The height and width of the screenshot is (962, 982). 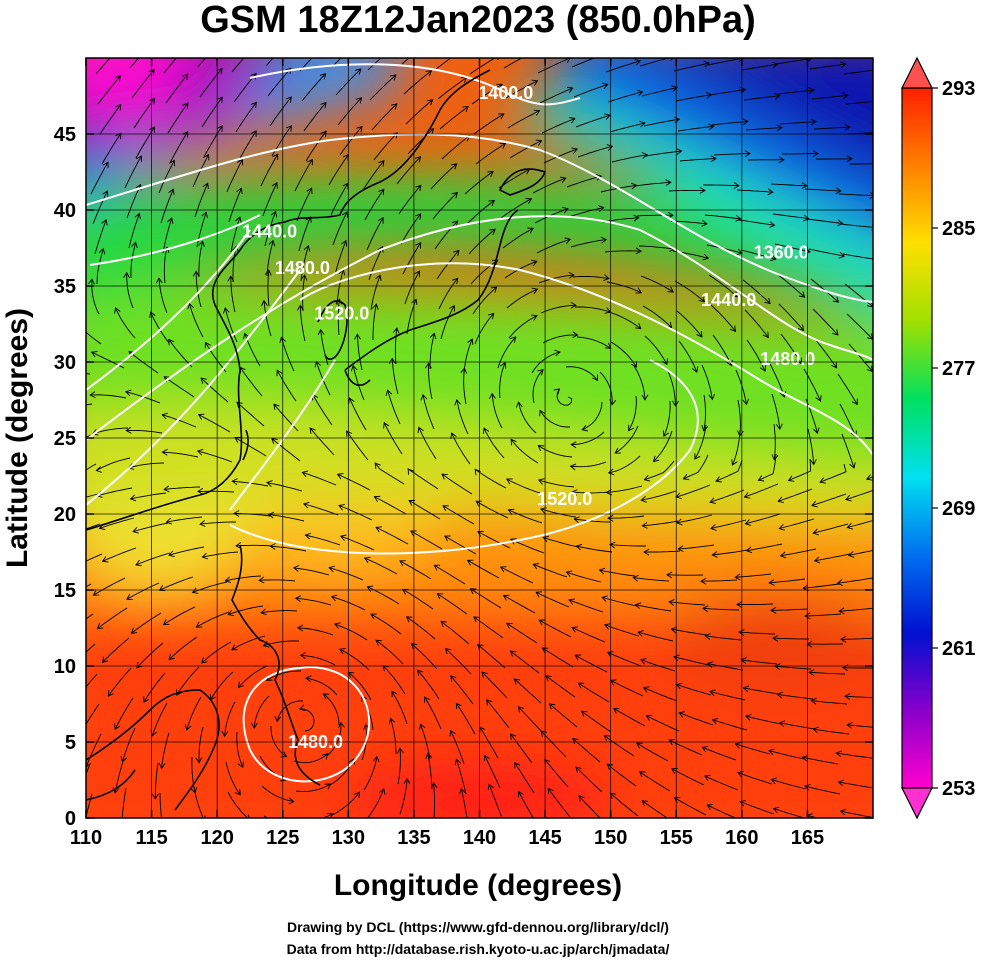 What do you see at coordinates (505, 93) in the screenshot?
I see `contour-label: 1400.0` at bounding box center [505, 93].